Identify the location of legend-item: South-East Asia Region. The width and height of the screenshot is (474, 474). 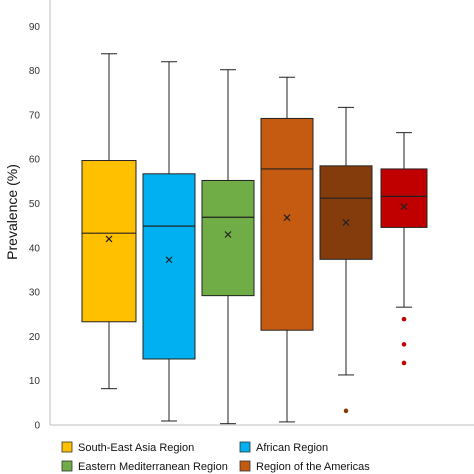
(127, 447).